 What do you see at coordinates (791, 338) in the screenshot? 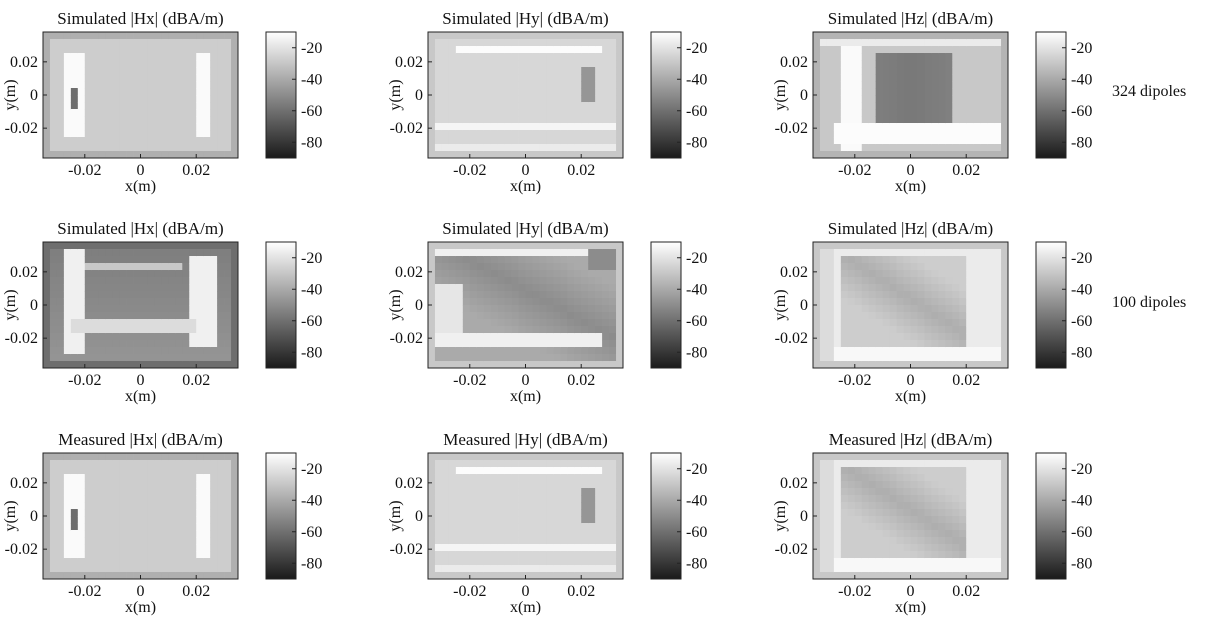
I see `y-tick-label: -0.02` at bounding box center [791, 338].